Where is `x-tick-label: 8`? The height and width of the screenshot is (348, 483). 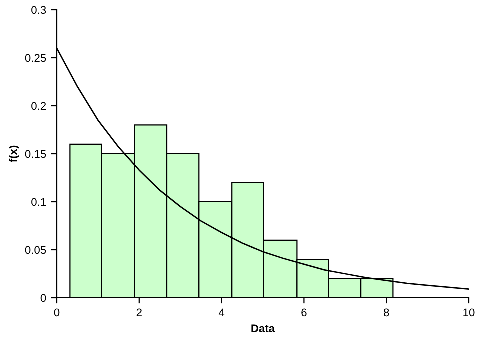 x-tick-label: 8 is located at coordinates (387, 312).